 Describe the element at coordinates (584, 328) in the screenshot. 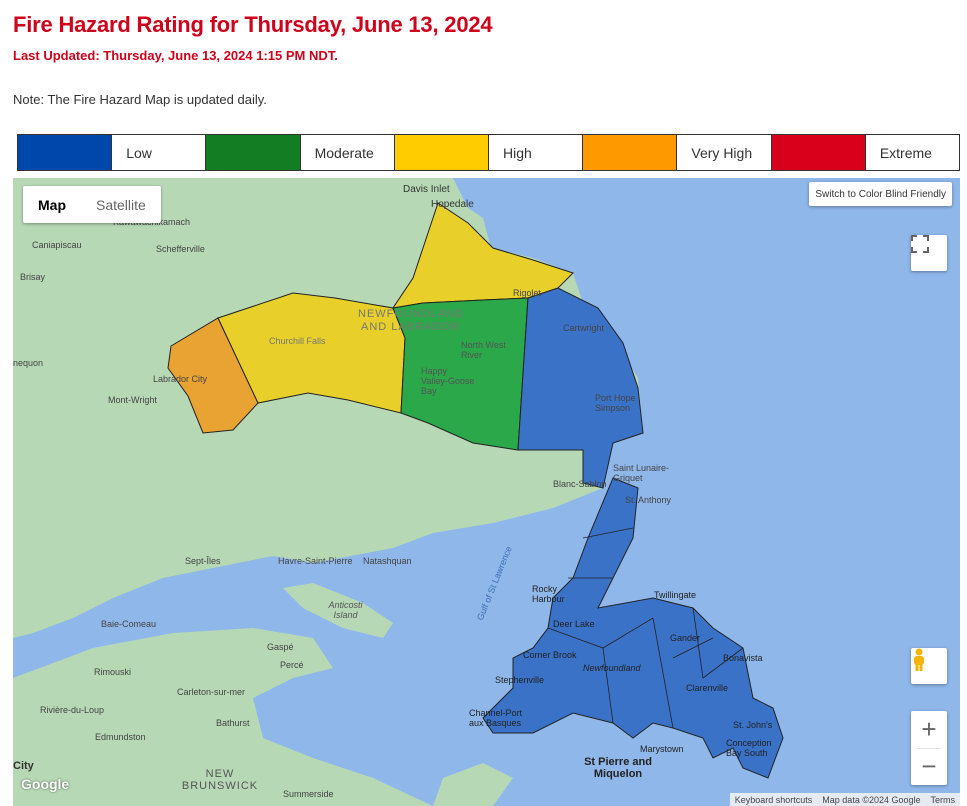

I see `map-label: Cartwright` at that location.